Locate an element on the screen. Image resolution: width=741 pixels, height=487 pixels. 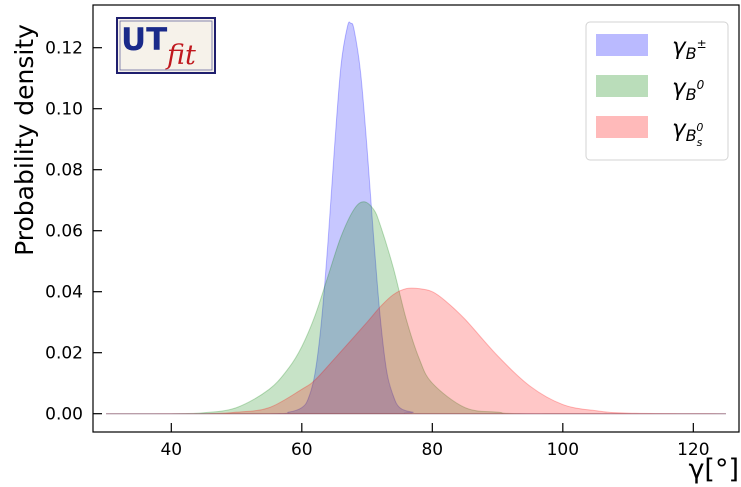
legend-label-2: γB0 is located at coordinates (688, 89).